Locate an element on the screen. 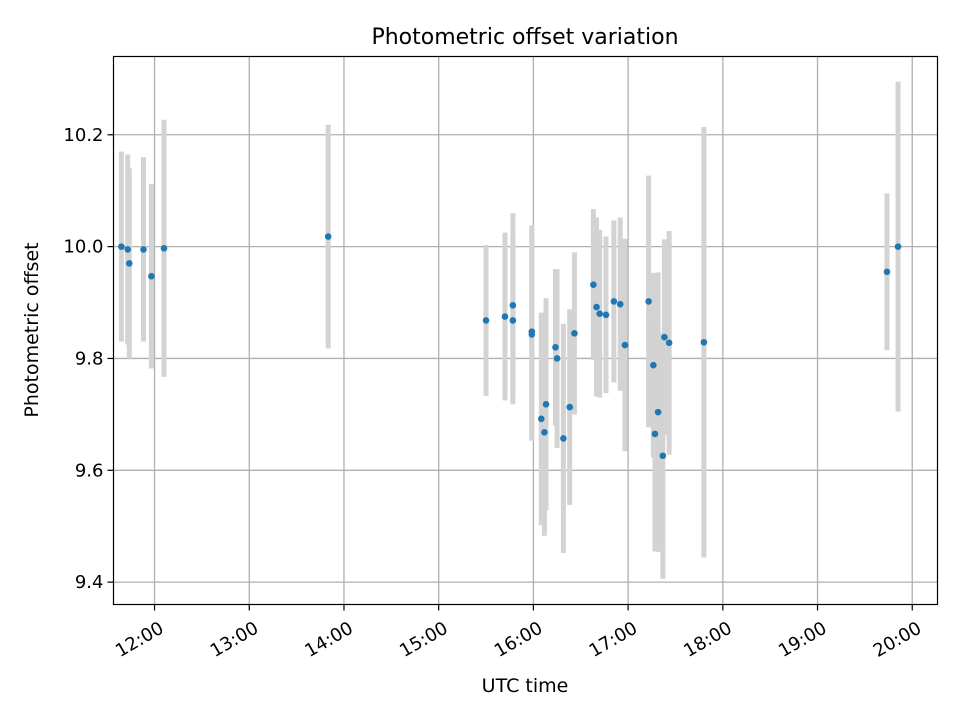 The width and height of the screenshot is (960, 720). y-axis-label: Photometric offset is located at coordinates (32, 329).